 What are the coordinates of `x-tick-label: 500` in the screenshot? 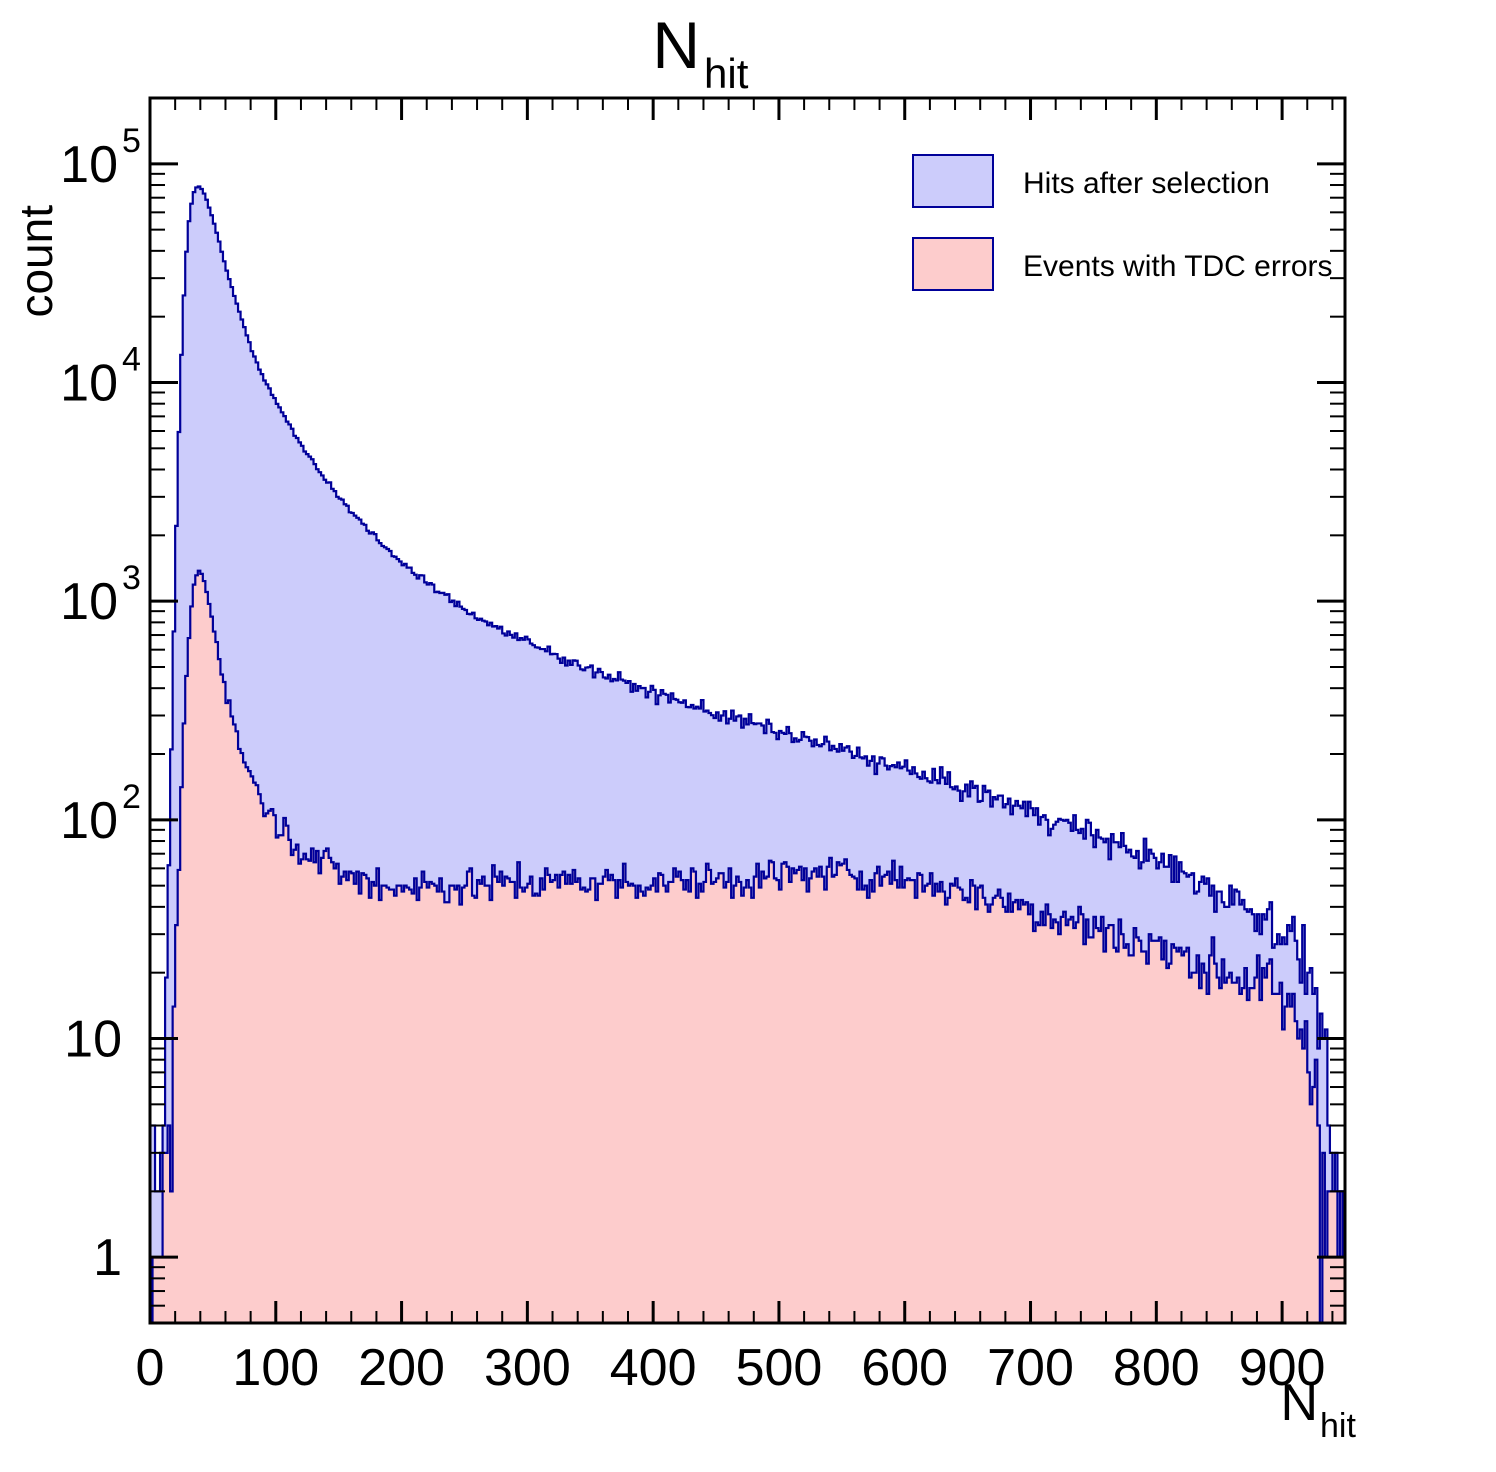 It's located at (779, 1368).